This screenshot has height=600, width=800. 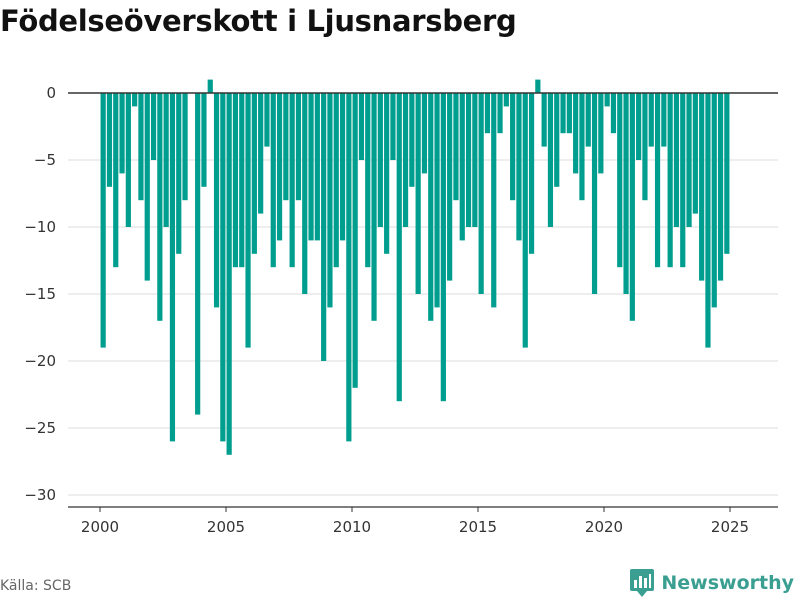 I want to click on y-tick-label: −20, so click(x=40, y=361).